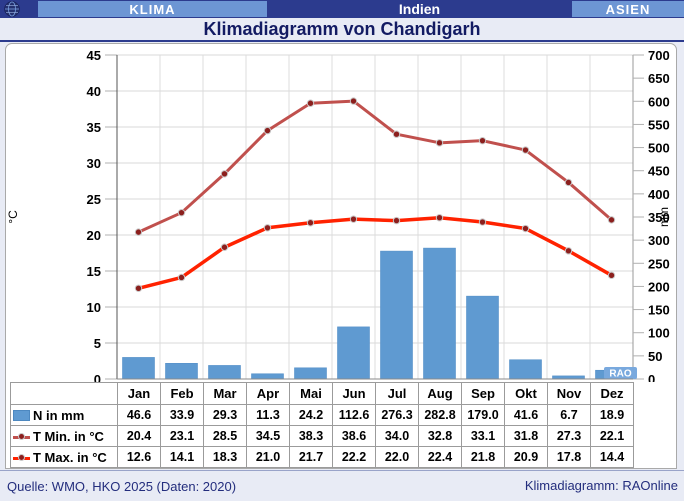 This screenshot has height=501, width=684. Describe the element at coordinates (310, 373) in the screenshot. I see `precip-bar-Mai` at that location.